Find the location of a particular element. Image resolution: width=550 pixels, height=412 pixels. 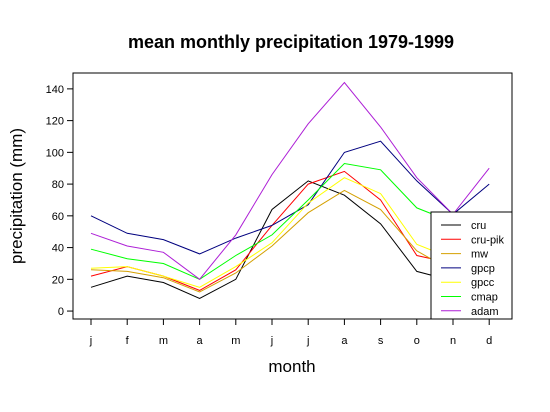

y-axis: 0 20 40 60 80 100 120 140 is located at coordinates (59, 201).